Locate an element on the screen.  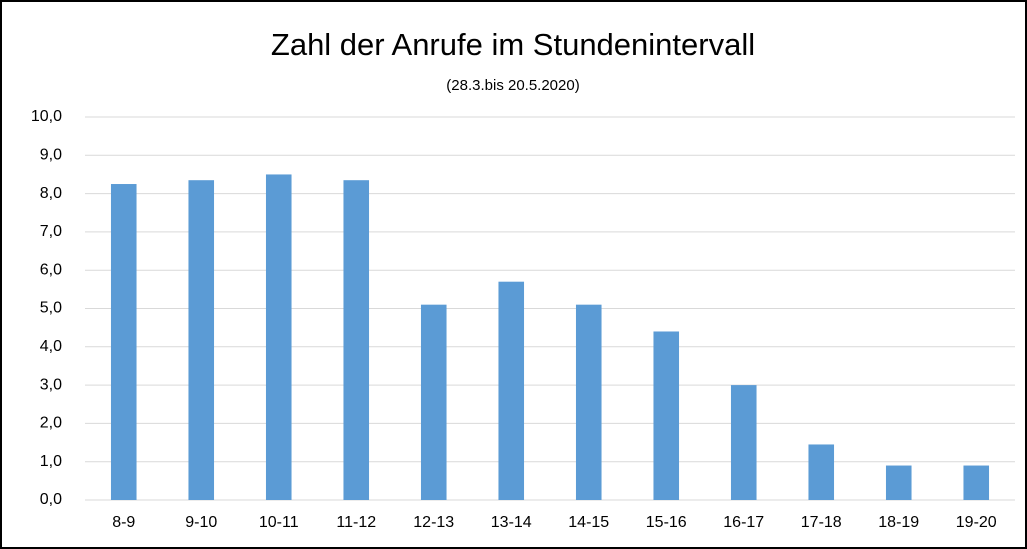
x-tick-label: 15-16 is located at coordinates (666, 522).